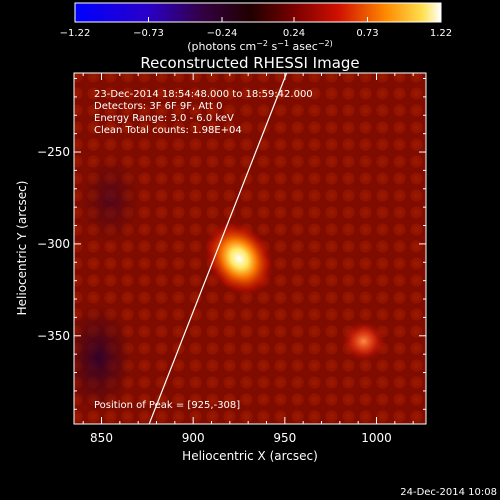 This screenshot has height=500, width=500. Describe the element at coordinates (284, 438) in the screenshot. I see `x-tick-label: 950` at that location.